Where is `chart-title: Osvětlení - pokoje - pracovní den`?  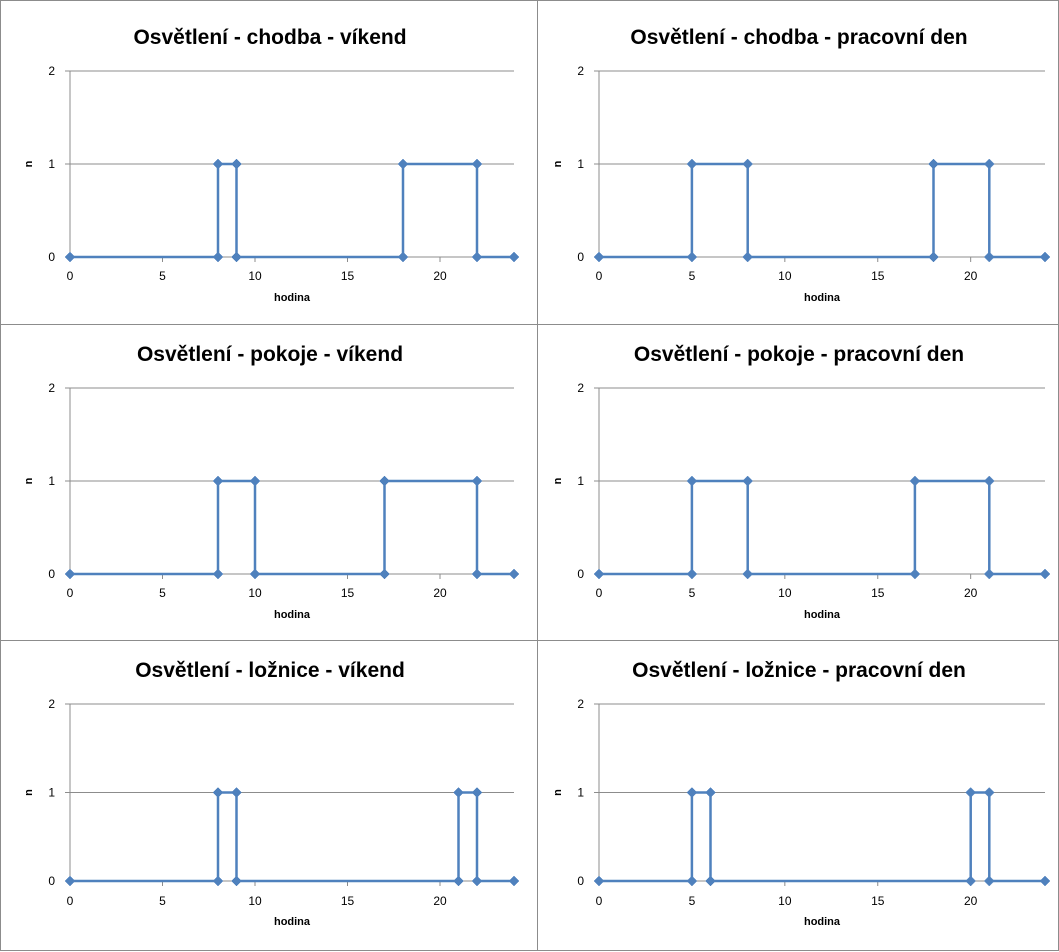
chart-title: Osvětlení - pokoje - pracovní den is located at coordinates (799, 354).